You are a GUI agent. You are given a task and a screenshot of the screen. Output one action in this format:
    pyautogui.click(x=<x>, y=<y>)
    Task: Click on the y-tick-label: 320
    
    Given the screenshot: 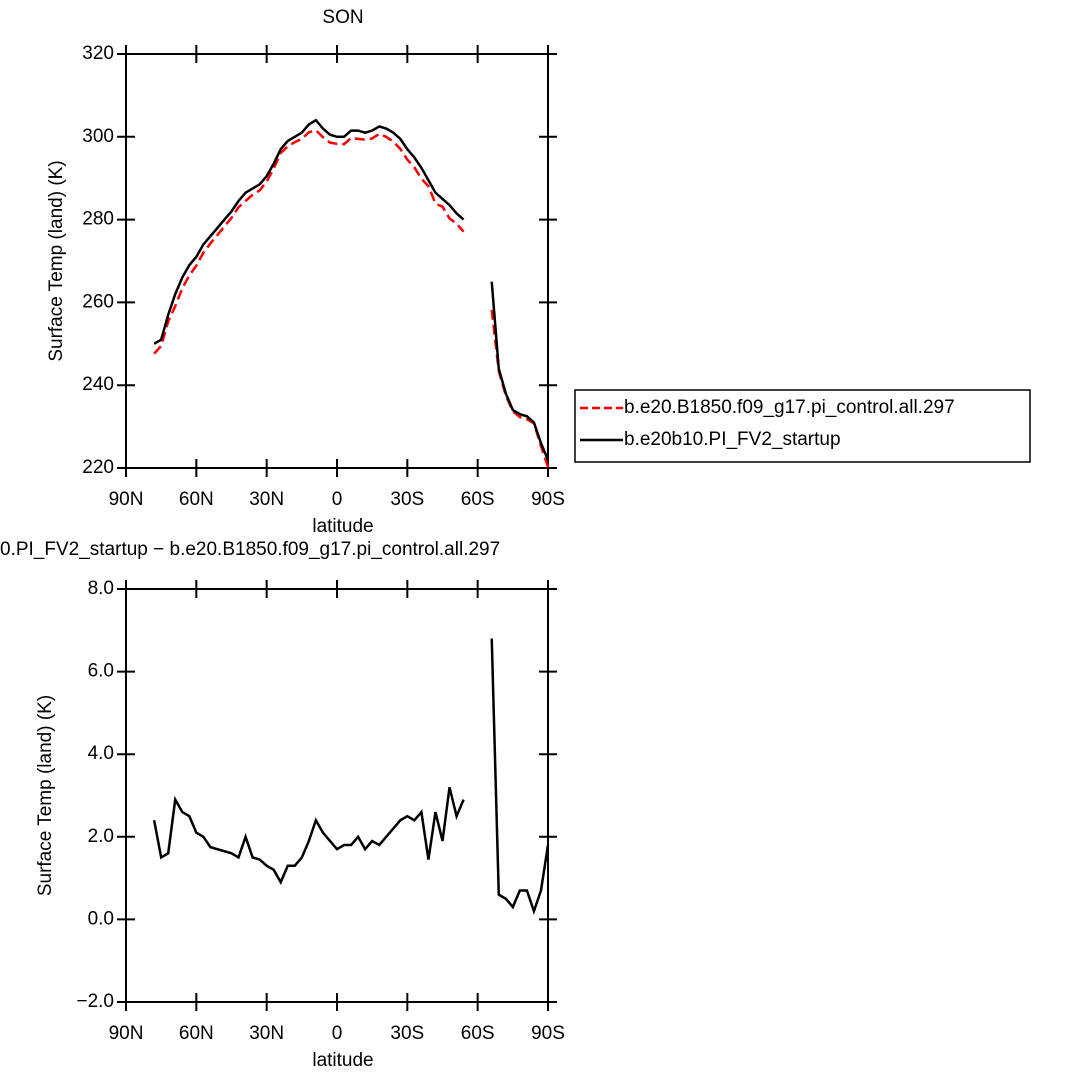 What is the action you would take?
    pyautogui.click(x=98, y=53)
    